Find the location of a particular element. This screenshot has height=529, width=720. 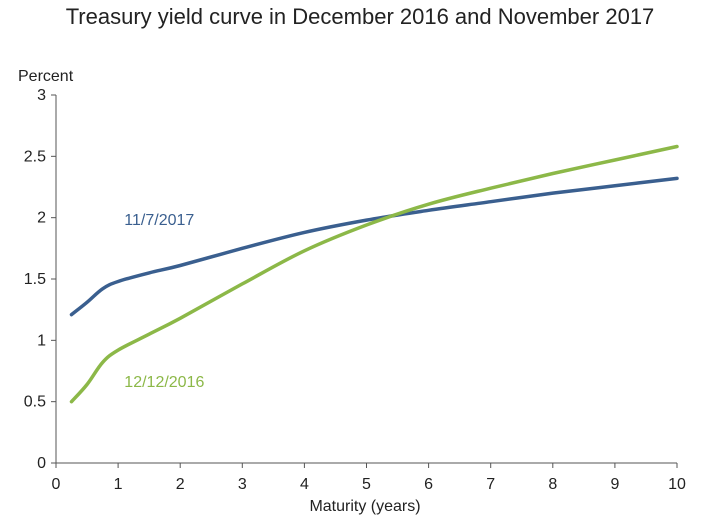

y-tick-label: 2 is located at coordinates (41, 218).